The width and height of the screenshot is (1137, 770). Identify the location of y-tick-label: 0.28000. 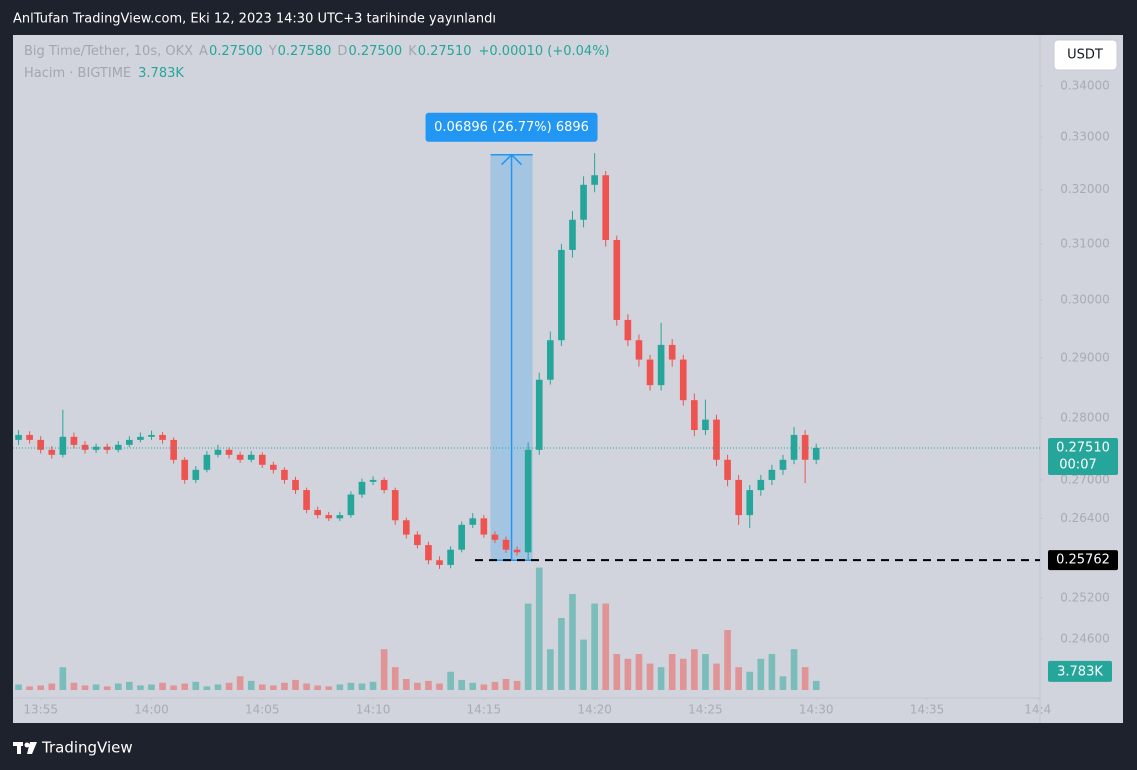
(1085, 417).